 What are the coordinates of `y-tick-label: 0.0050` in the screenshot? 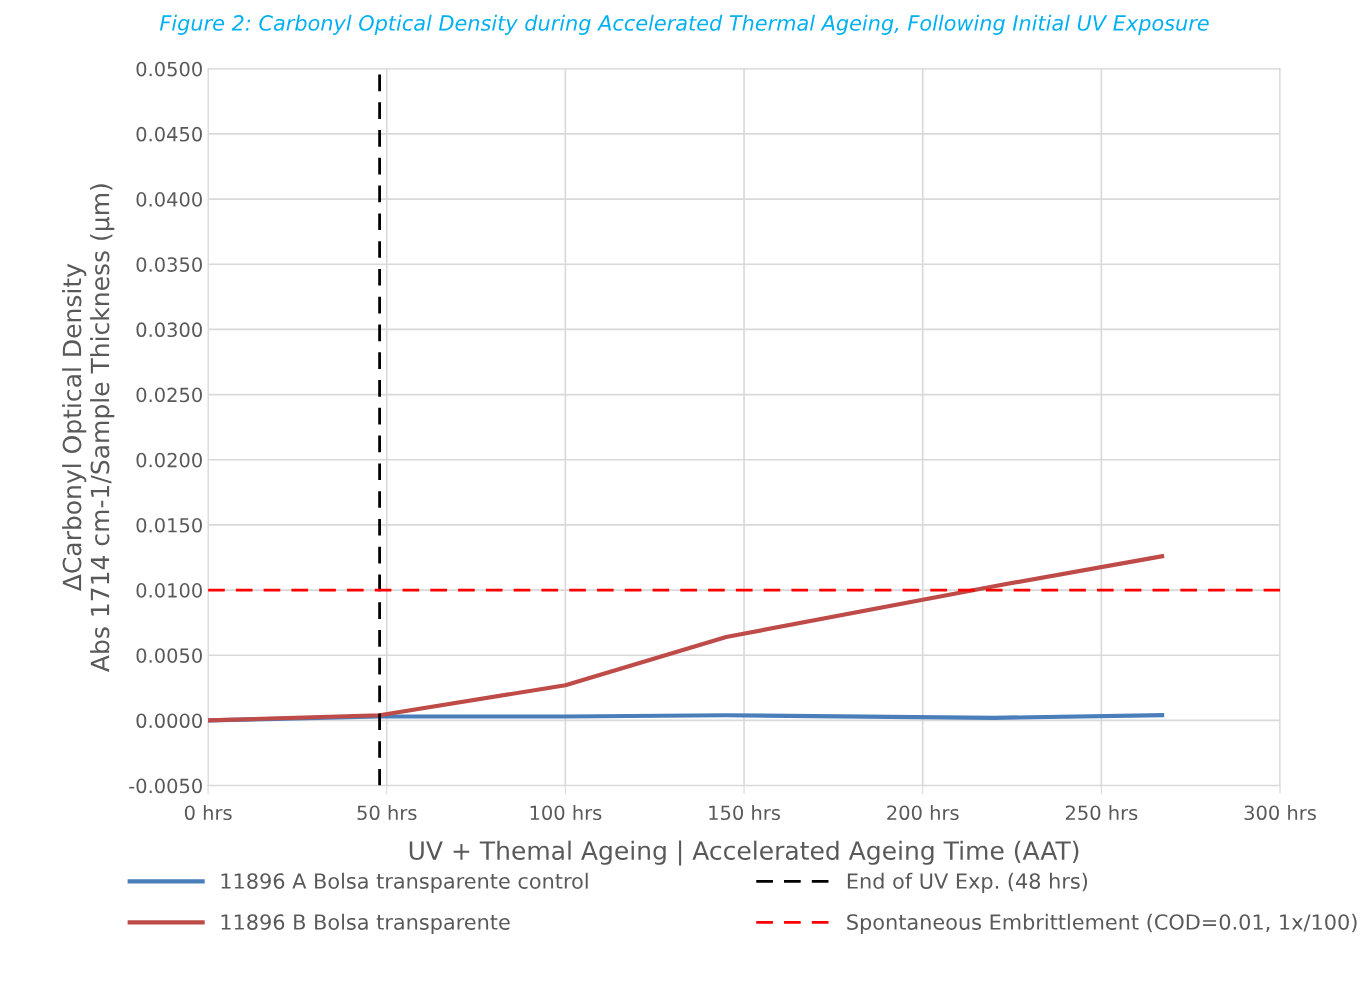 It's located at (169, 655).